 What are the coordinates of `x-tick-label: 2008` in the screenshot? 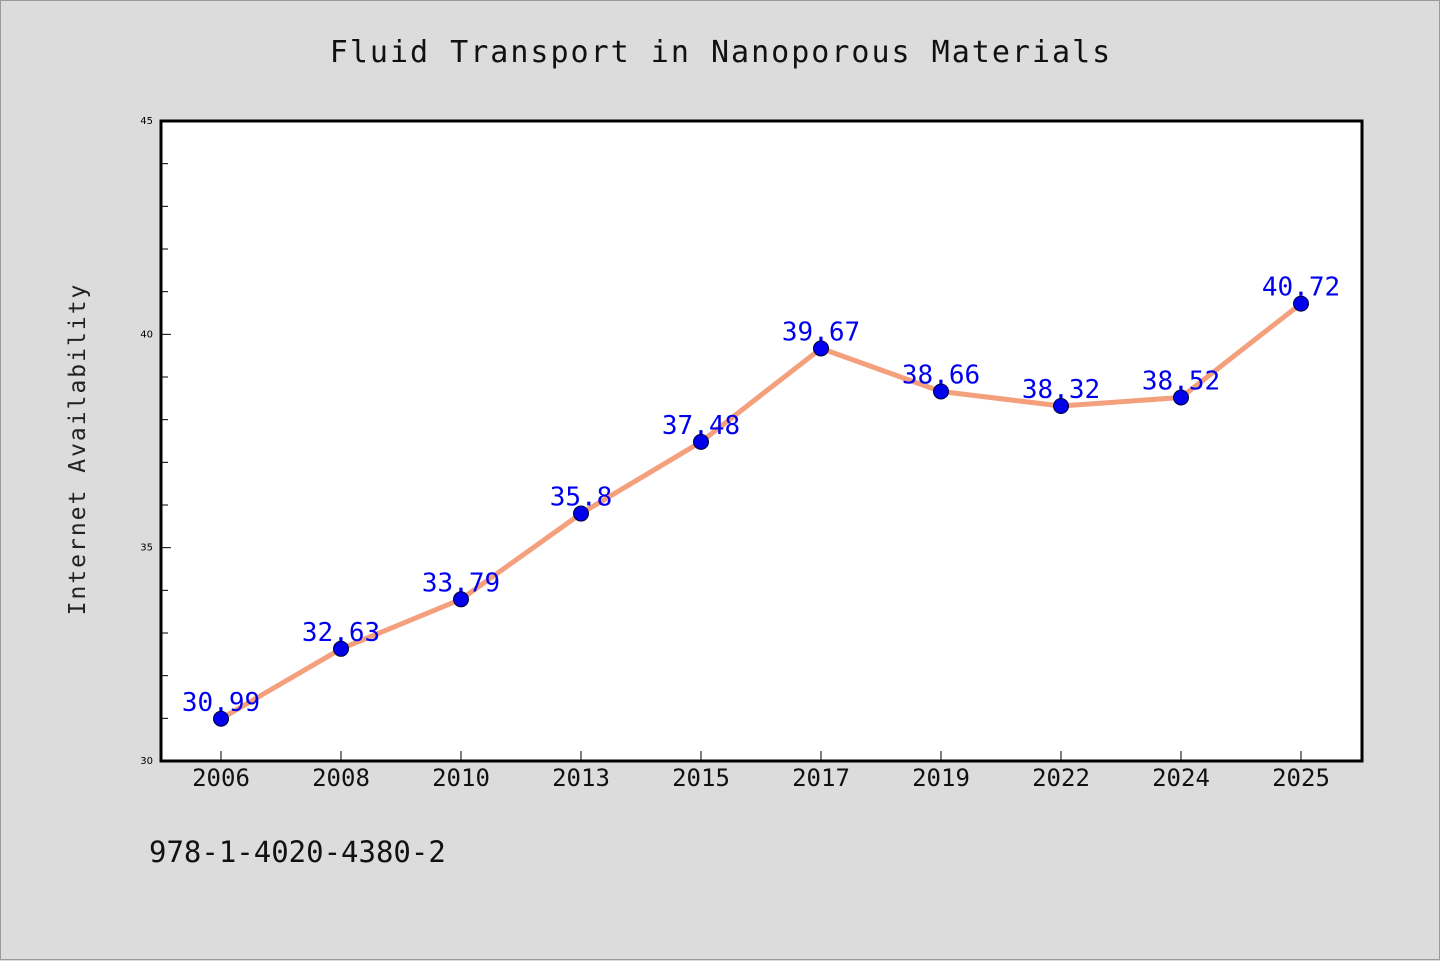 It's located at (341, 778).